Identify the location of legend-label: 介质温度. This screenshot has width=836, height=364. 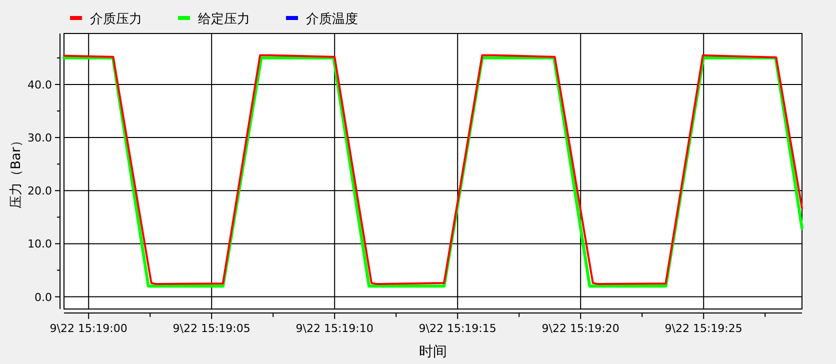
(332, 19).